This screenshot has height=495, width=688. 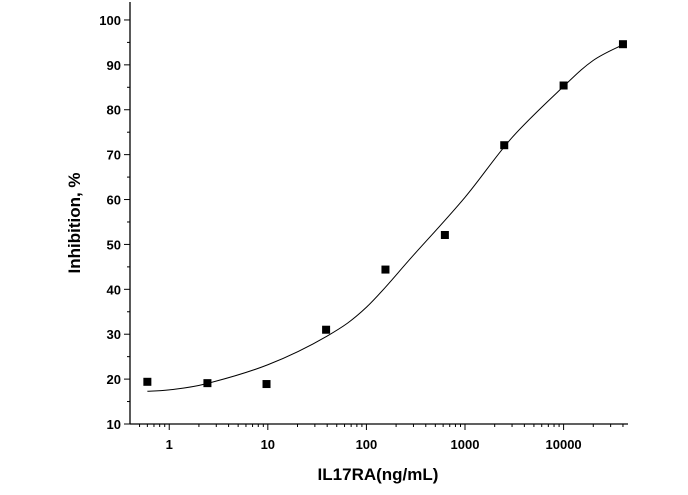 What do you see at coordinates (74, 222) in the screenshot?
I see `y-axis-label: Inhibition, %` at bounding box center [74, 222].